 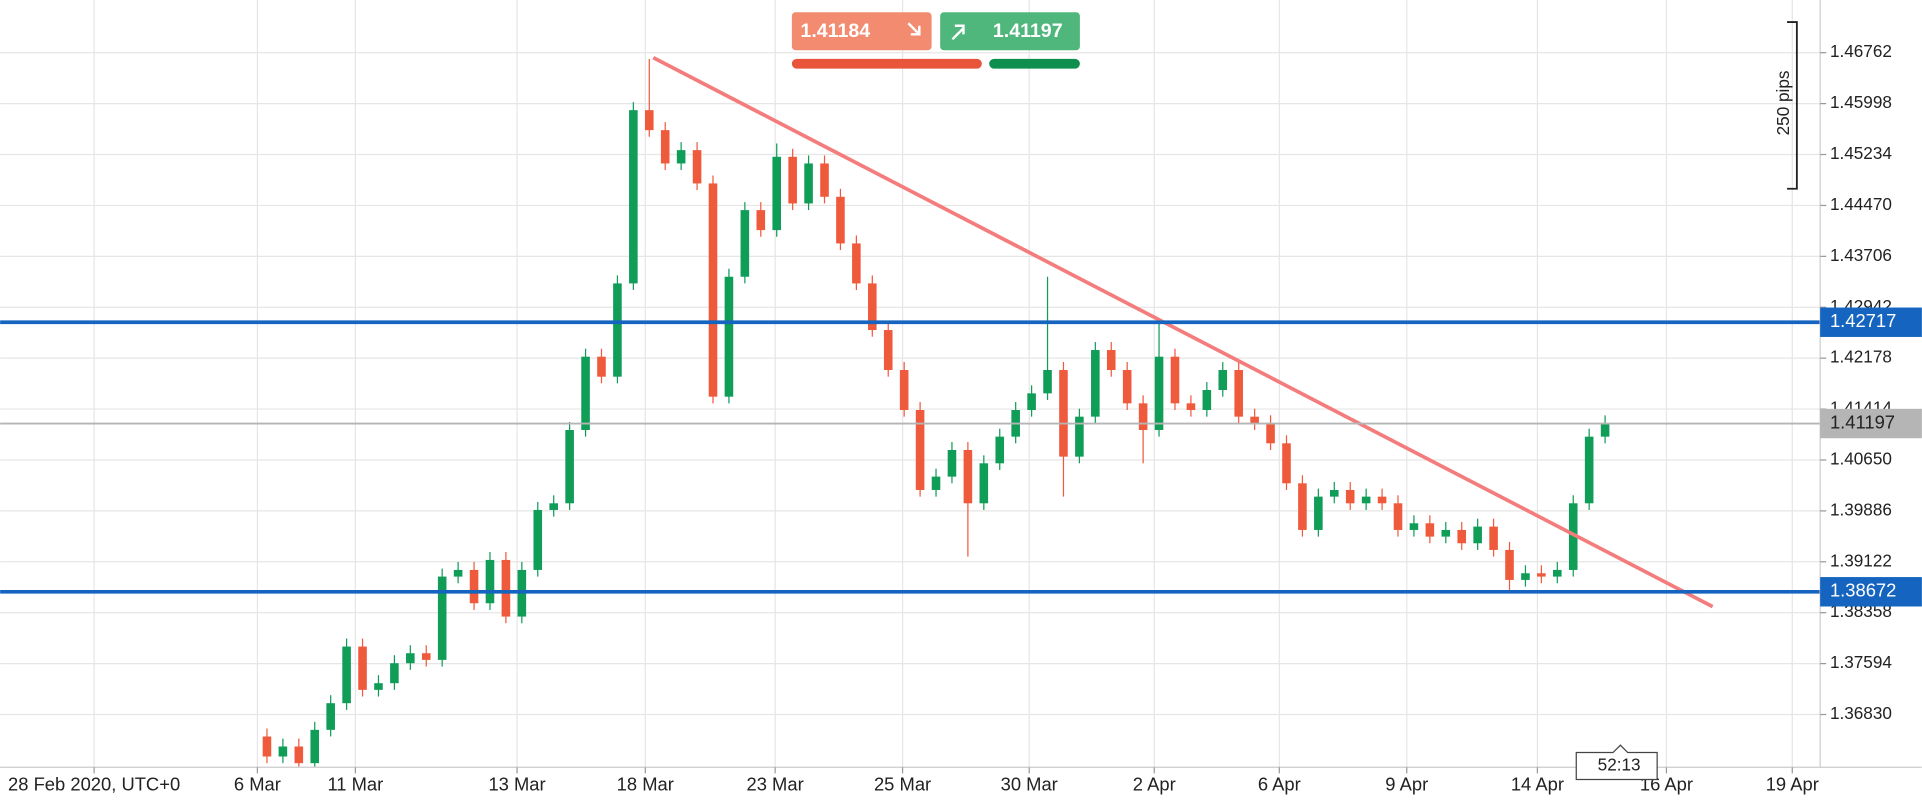 What do you see at coordinates (1279, 783) in the screenshot?
I see `x-tick-label: 6 Apr` at bounding box center [1279, 783].